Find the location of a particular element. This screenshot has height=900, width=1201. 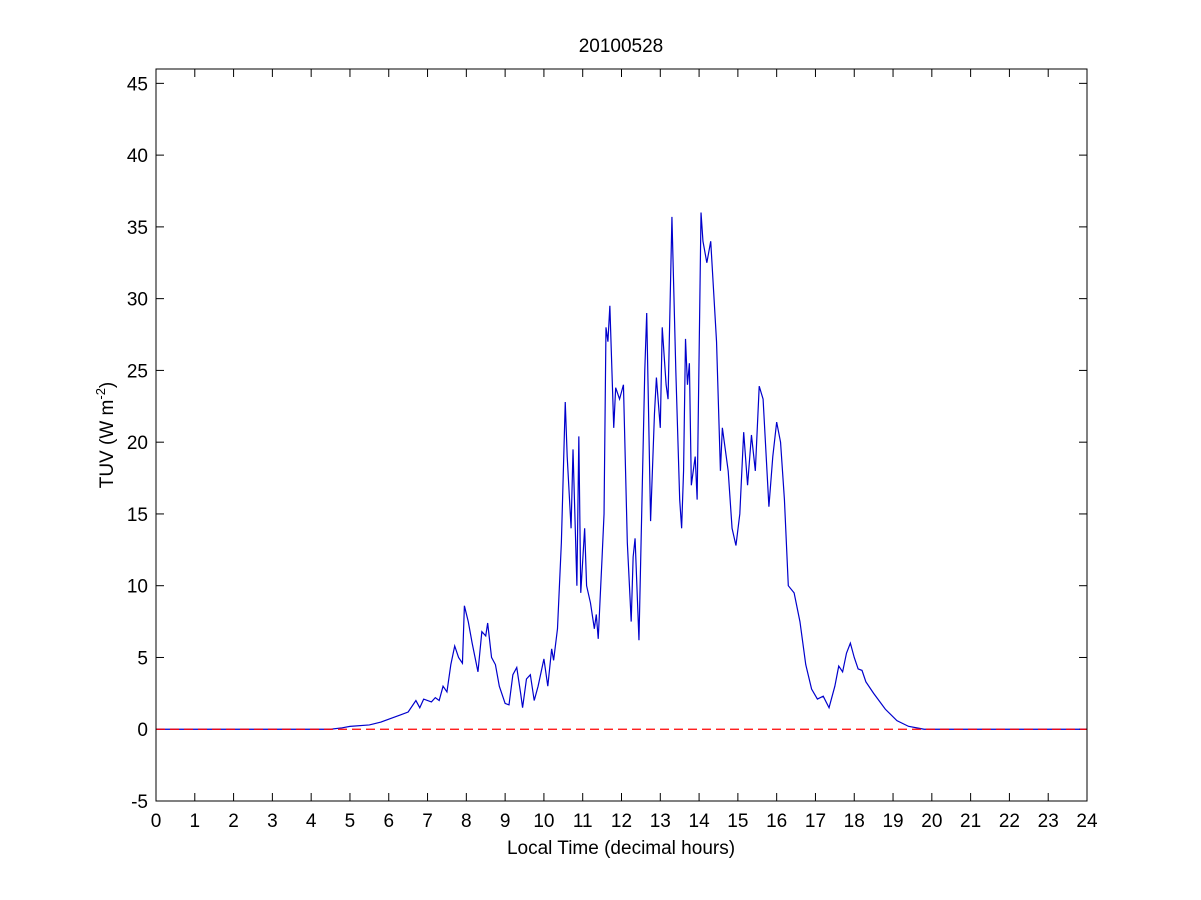

x-axis-label: Local Time (decimal hours) is located at coordinates (621, 848).